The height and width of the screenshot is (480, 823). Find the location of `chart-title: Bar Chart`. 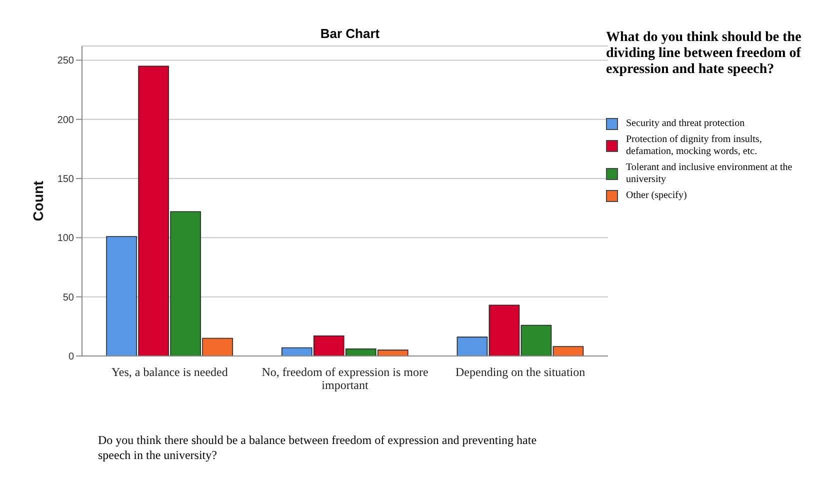

chart-title: Bar Chart is located at coordinates (350, 33).